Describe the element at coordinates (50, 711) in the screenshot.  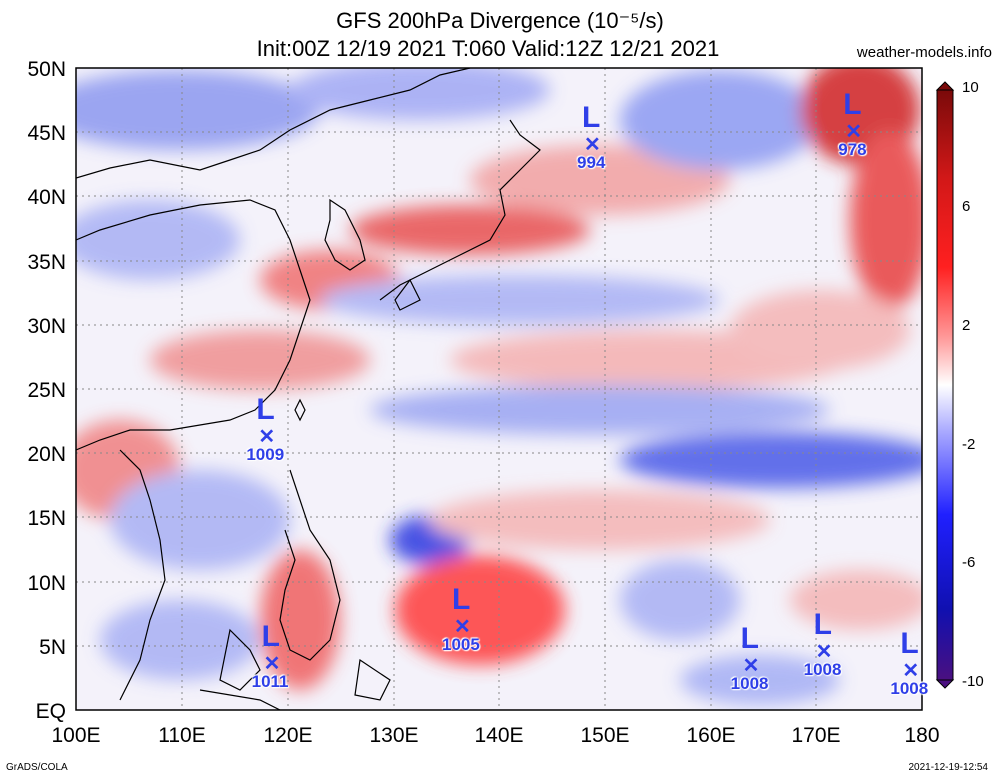
I see `lat-label-eq: EQ` at that location.